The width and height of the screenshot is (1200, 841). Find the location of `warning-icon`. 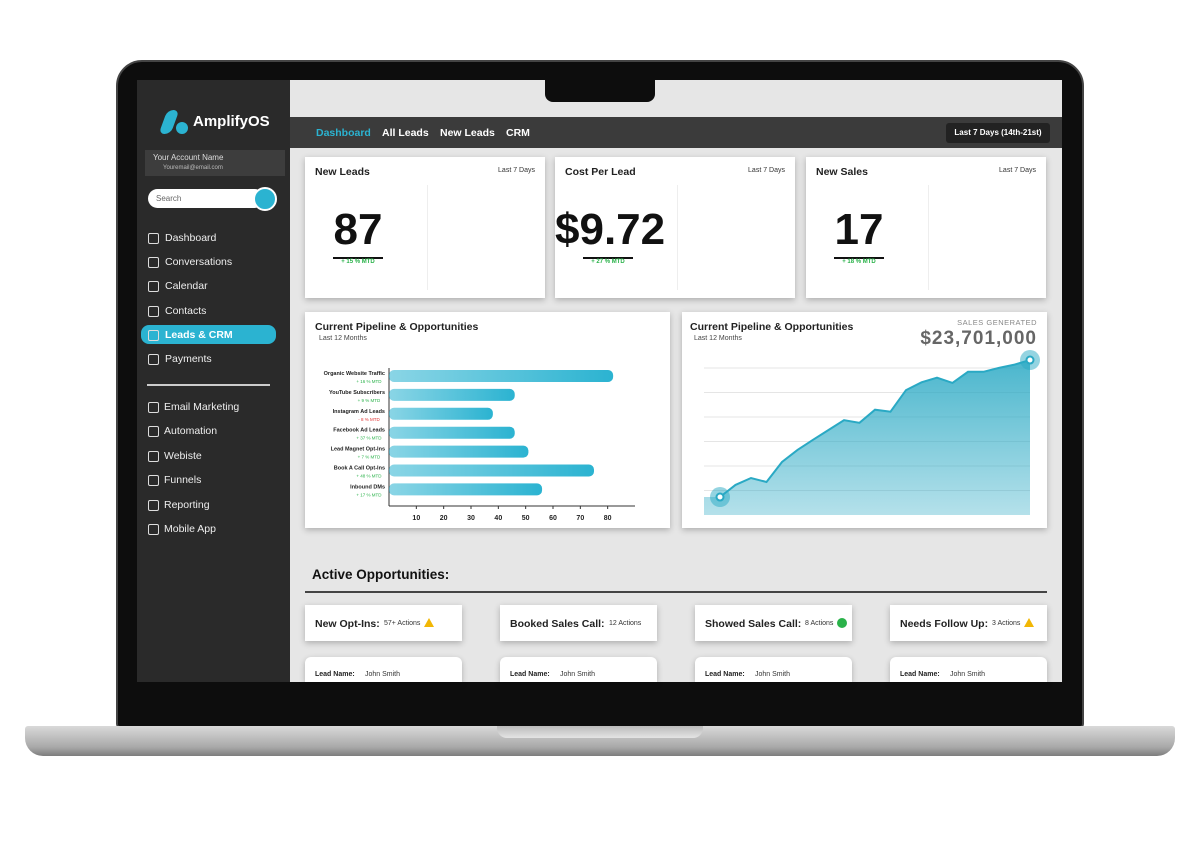

warning-icon is located at coordinates (1029, 622).